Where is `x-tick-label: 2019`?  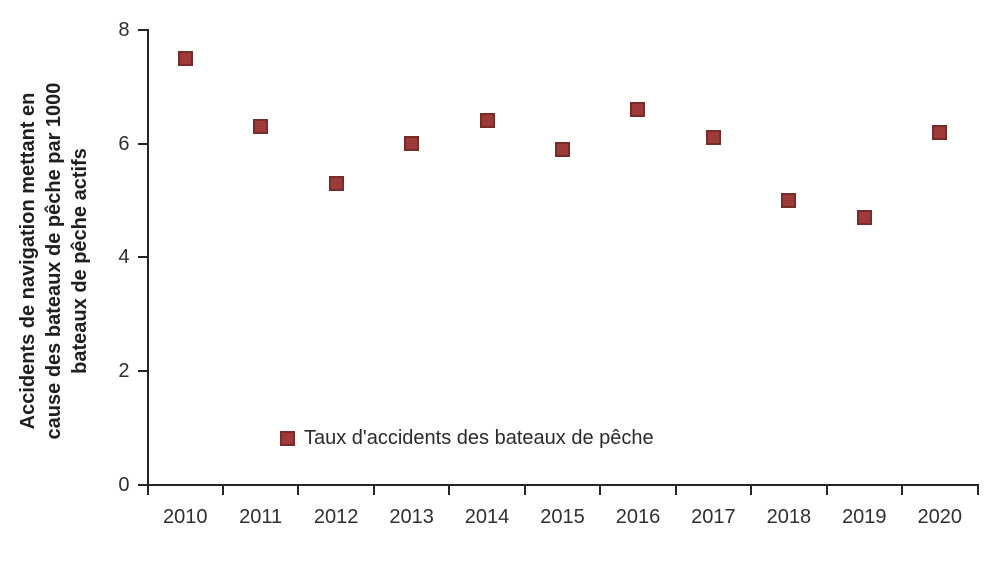
x-tick-label: 2019 is located at coordinates (864, 516).